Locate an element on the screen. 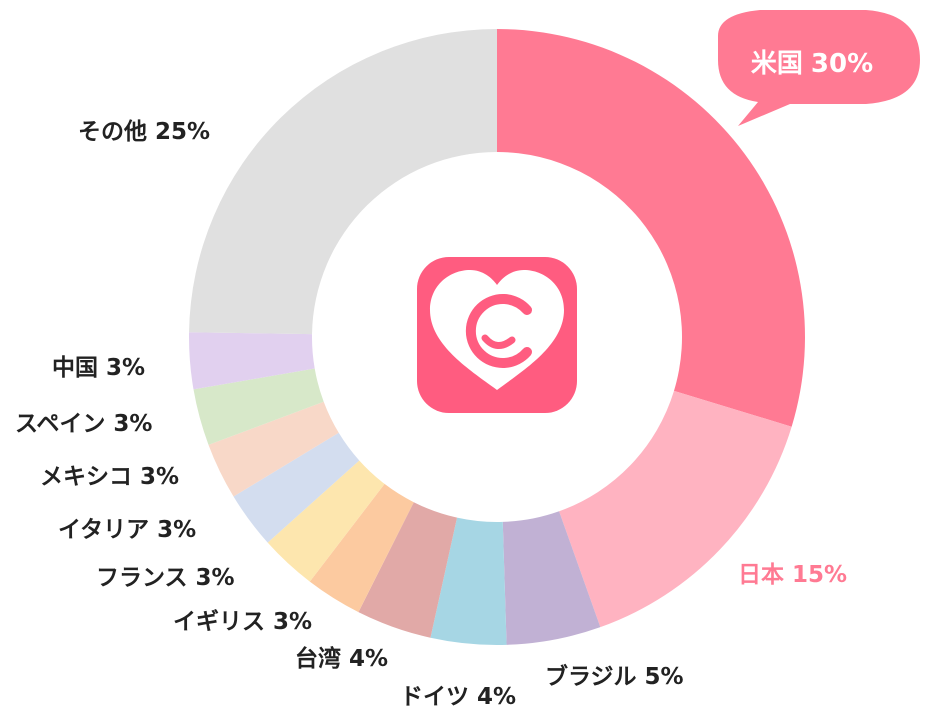 This screenshot has height=712, width=925. slice-label: 日本 15% is located at coordinates (792, 575).